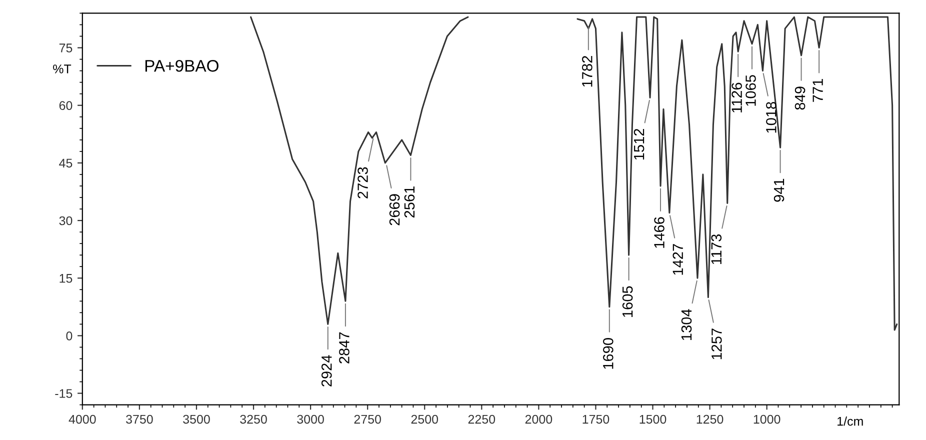 This screenshot has height=440, width=926. What do you see at coordinates (627, 301) in the screenshot?
I see `annotation: 1605` at bounding box center [627, 301].